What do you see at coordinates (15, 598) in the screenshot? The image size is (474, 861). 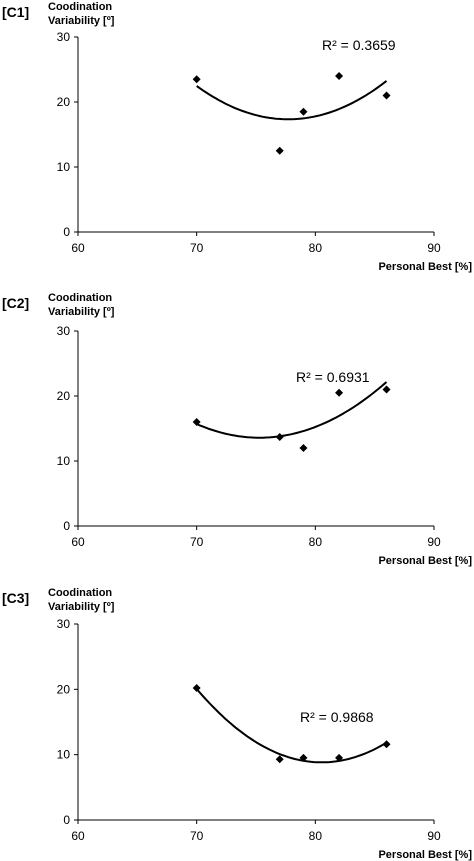 I see `panel-label: [C3]` at bounding box center [15, 598].